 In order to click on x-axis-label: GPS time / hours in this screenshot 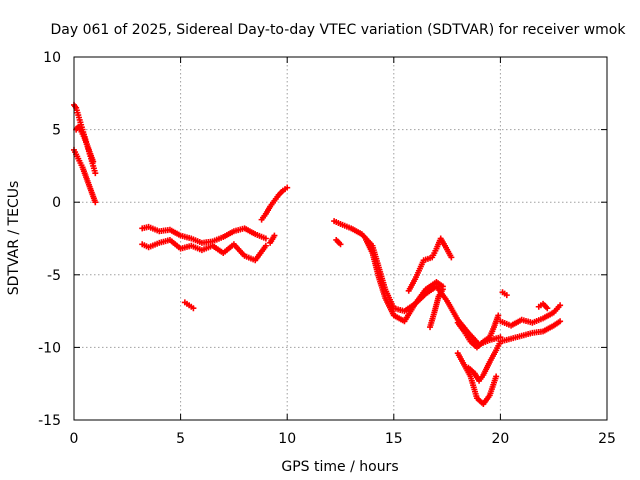, I will do `click(339, 467)`.